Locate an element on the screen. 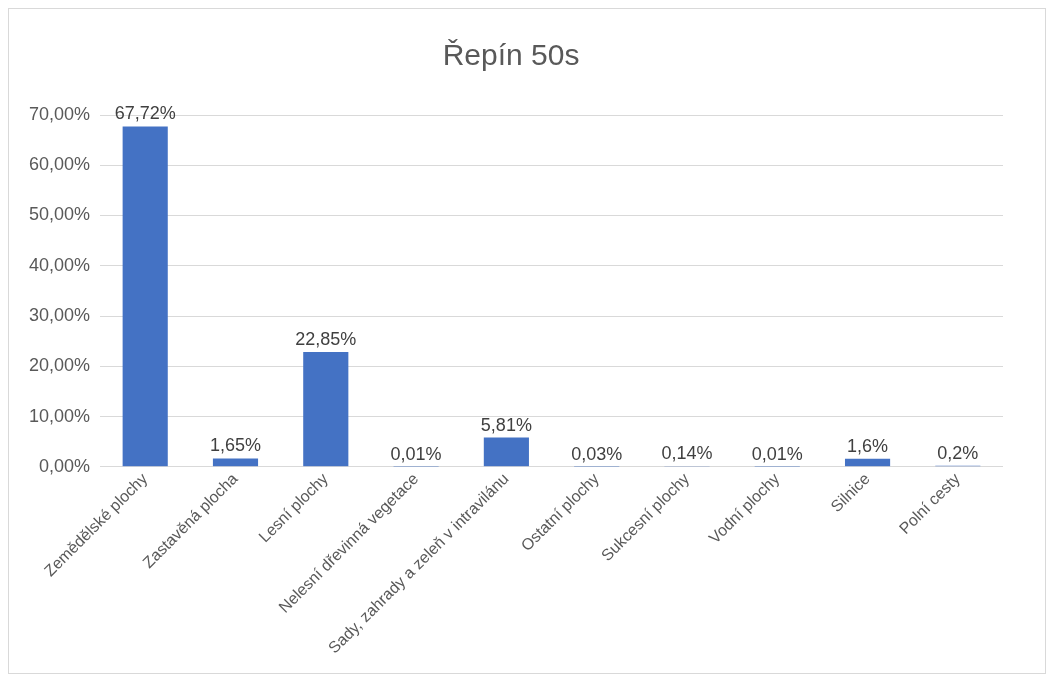  y-tick-label: 0,00% is located at coordinates (65, 465).